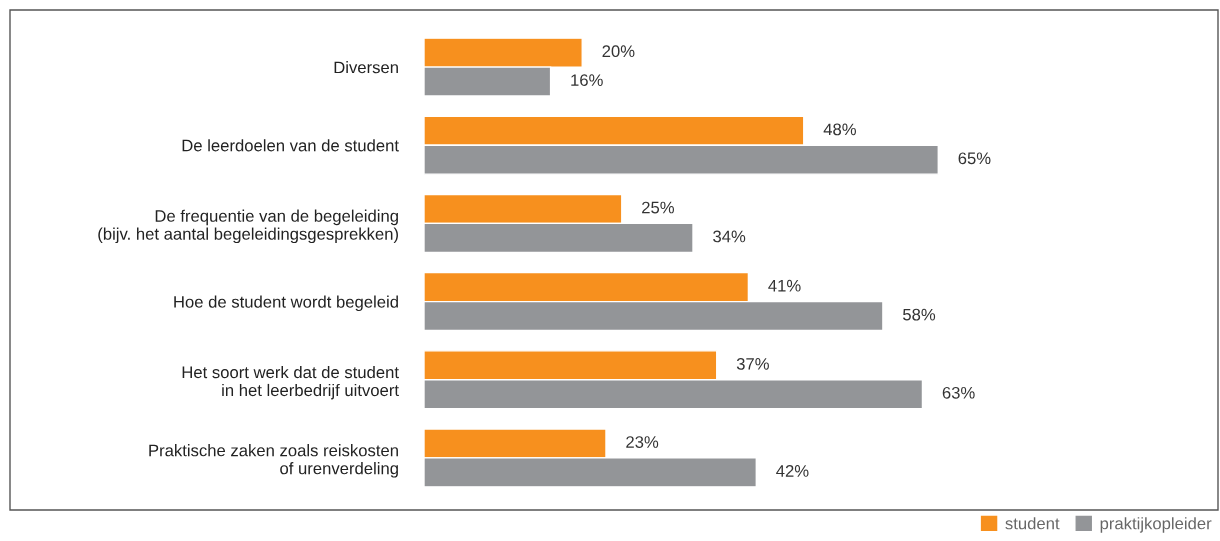 The width and height of the screenshot is (1220, 541). Describe the element at coordinates (642, 442) in the screenshot. I see `data-label: 23%` at that location.